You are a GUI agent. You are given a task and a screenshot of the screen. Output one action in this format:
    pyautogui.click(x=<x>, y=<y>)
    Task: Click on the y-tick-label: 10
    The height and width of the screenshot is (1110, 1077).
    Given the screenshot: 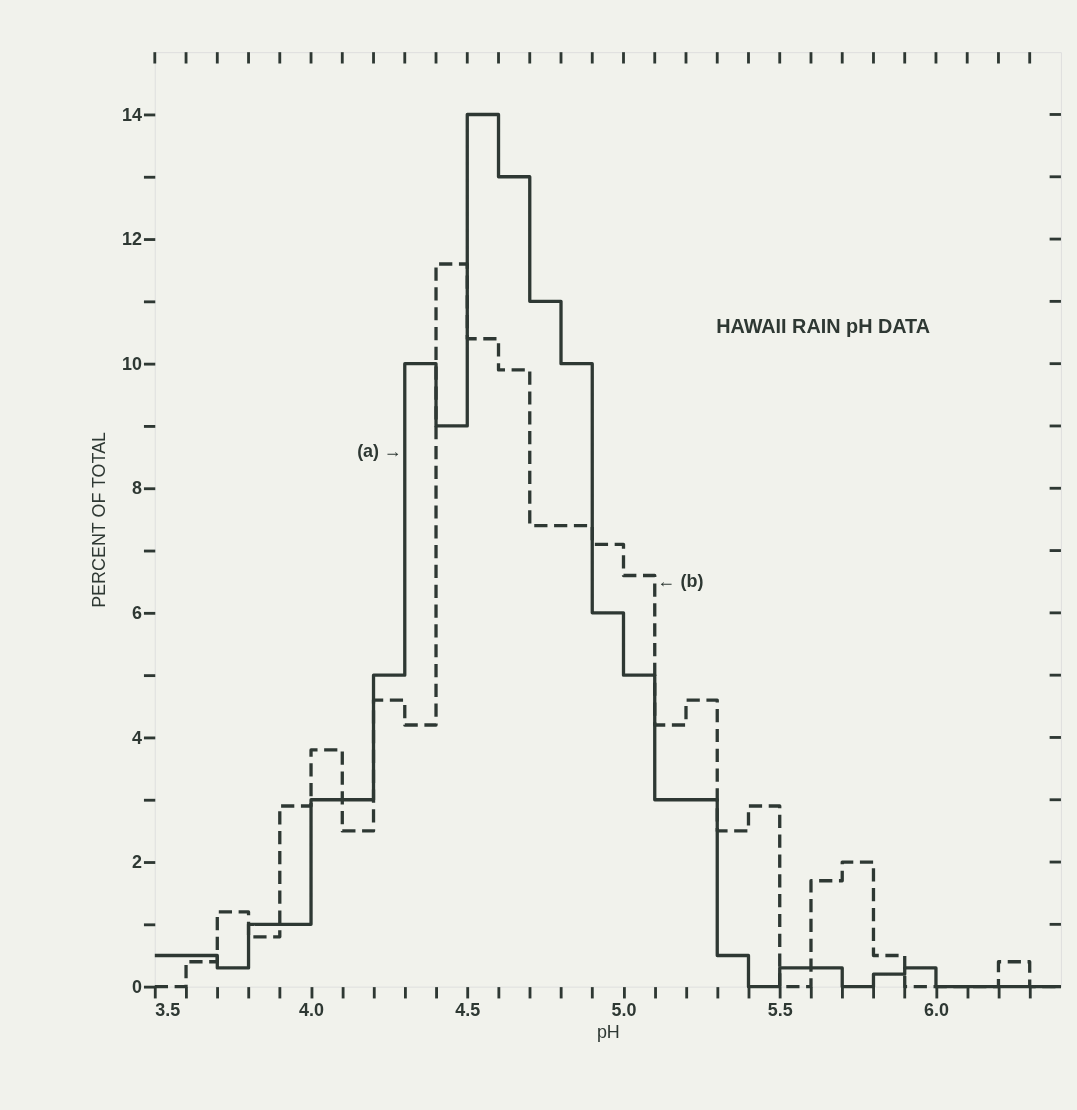 What is the action you would take?
    pyautogui.click(x=132, y=363)
    